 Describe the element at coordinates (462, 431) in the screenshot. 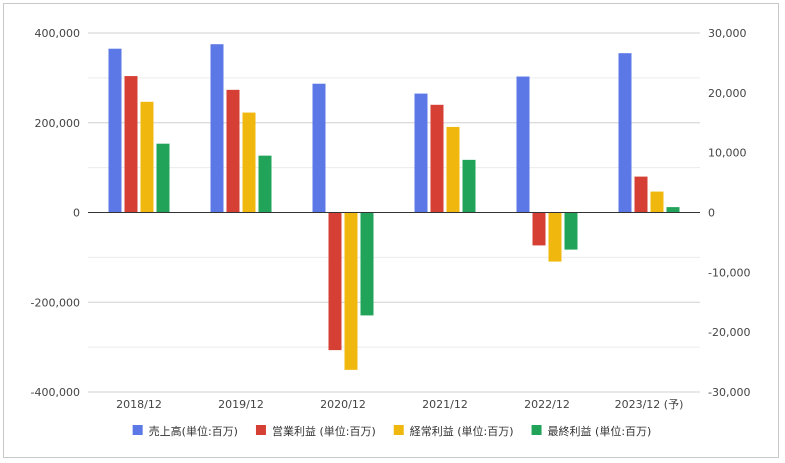

I see `legend-label-3: 経常利益 (単位:百万)` at that location.